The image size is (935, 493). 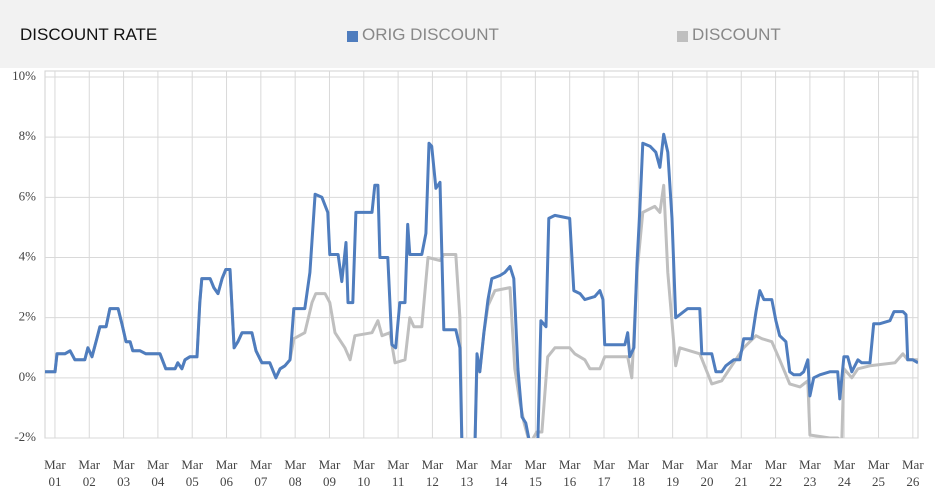 What do you see at coordinates (28, 316) in the screenshot?
I see `y-tick-label: 2%` at bounding box center [28, 316].